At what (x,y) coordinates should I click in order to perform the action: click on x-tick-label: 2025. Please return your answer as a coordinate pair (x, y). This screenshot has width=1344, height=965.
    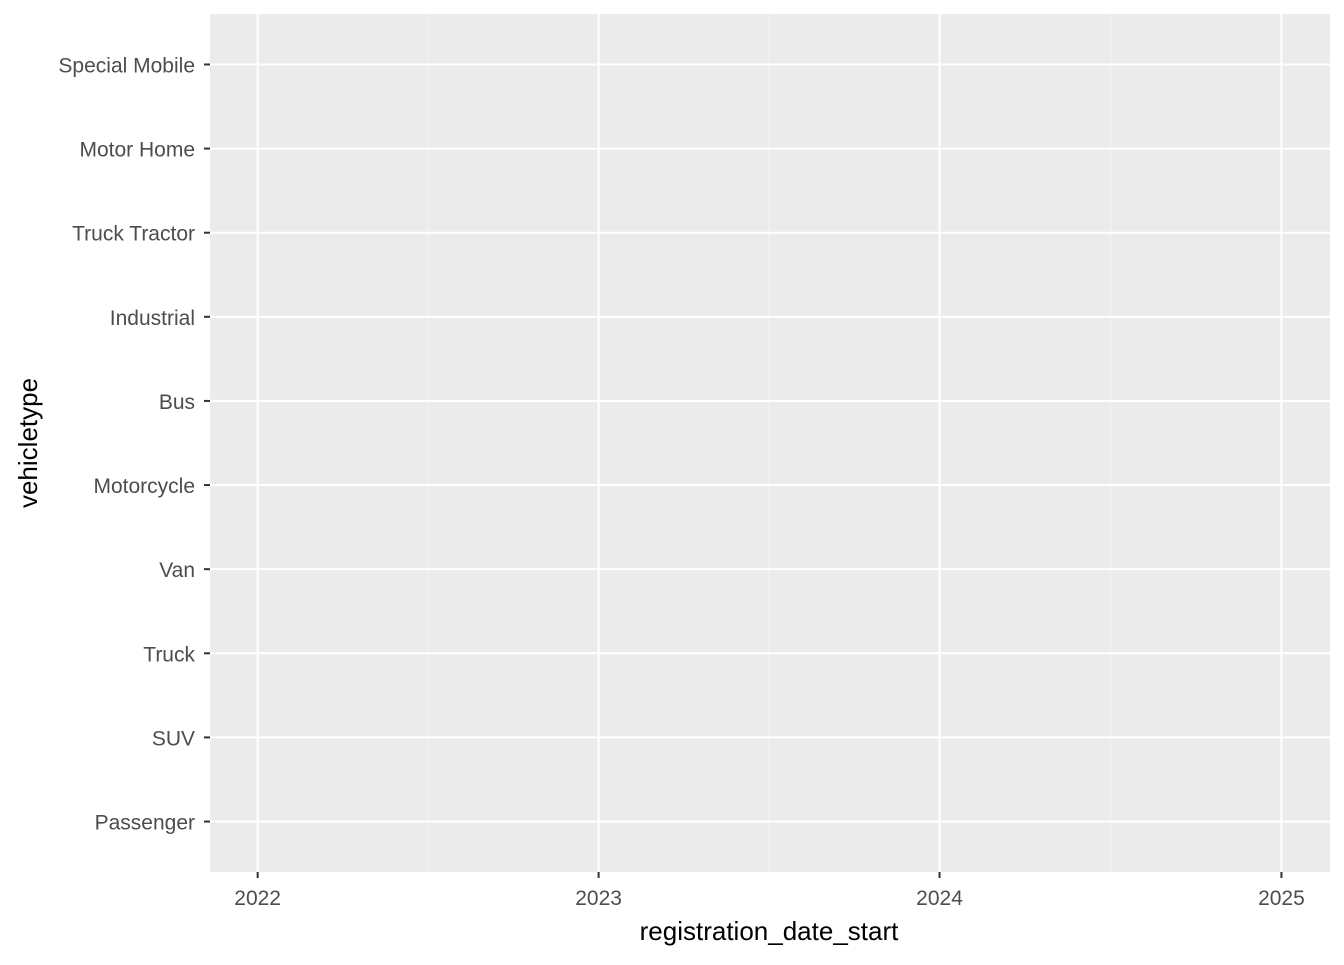
    Looking at the image, I should click on (1281, 898).